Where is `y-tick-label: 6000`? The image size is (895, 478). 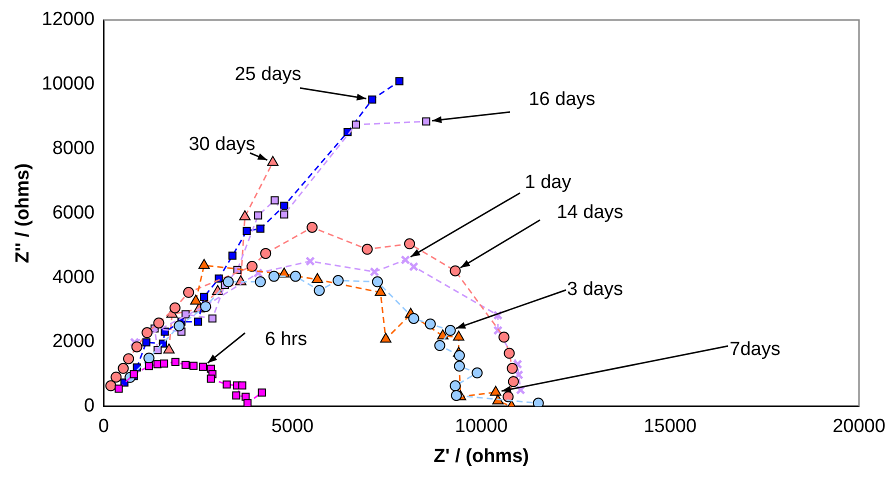 y-tick-label: 6000 is located at coordinates (73, 213).